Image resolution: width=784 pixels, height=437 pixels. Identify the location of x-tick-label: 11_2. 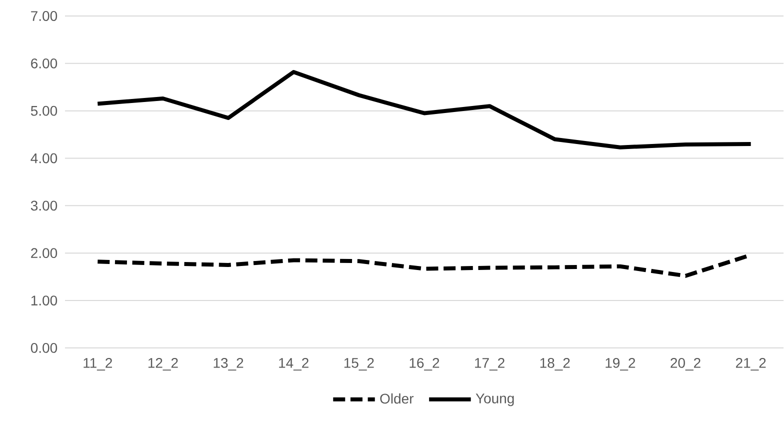
(98, 364).